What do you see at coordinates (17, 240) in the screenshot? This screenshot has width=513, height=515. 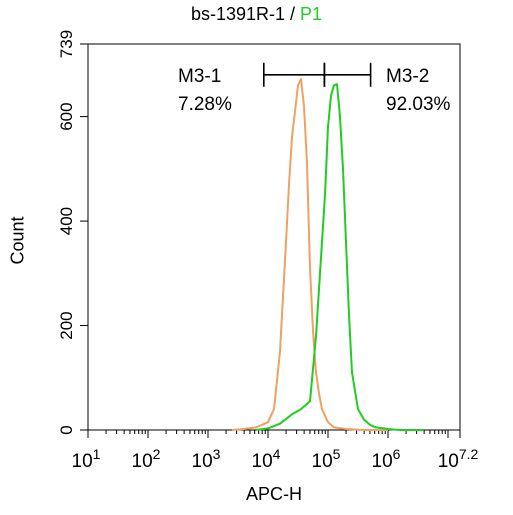 I see `y-axis-label: Count` at bounding box center [17, 240].